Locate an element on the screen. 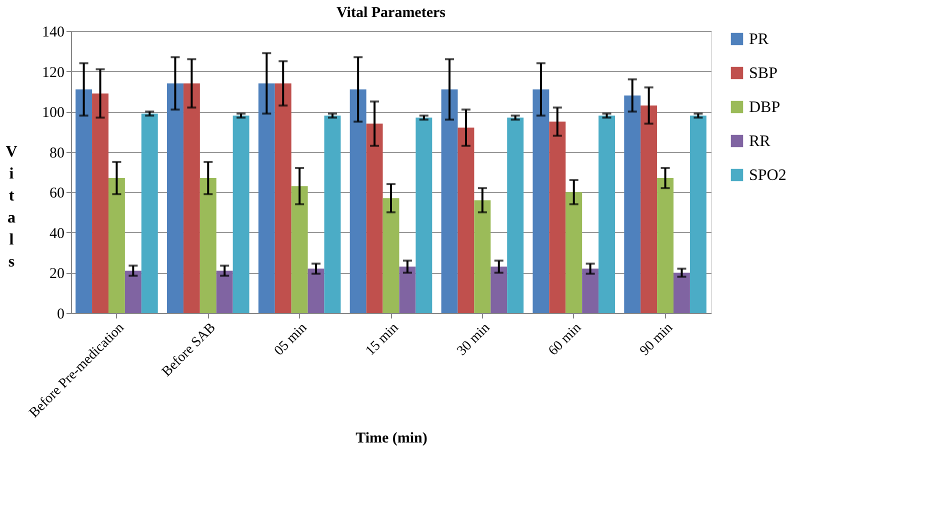  y-tick-label: 100 is located at coordinates (53, 113).